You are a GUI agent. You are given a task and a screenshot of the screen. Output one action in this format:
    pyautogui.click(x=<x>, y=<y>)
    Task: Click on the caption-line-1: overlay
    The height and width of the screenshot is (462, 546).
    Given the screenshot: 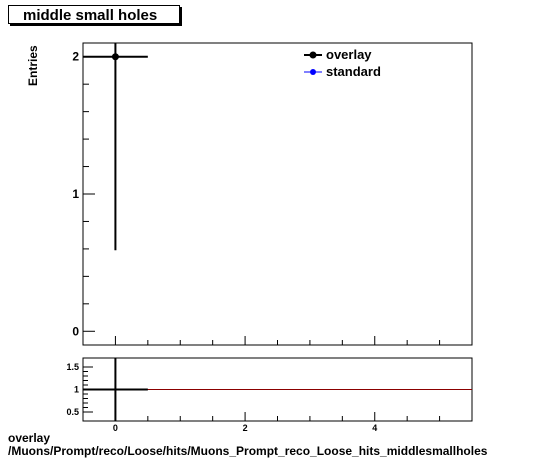 What is the action you would take?
    pyautogui.click(x=29, y=438)
    